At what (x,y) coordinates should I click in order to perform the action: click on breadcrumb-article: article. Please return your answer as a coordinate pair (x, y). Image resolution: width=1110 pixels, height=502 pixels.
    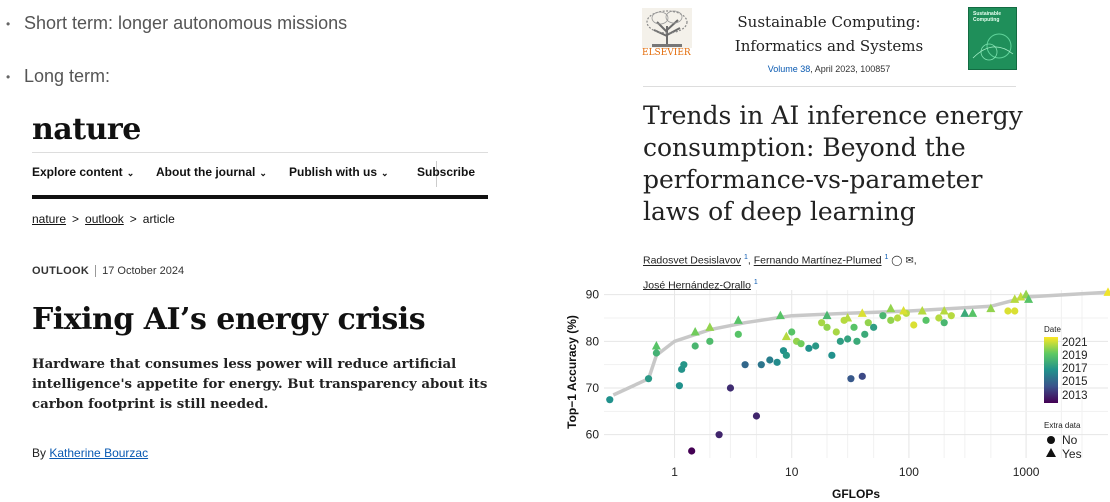
    Looking at the image, I should click on (158, 219).